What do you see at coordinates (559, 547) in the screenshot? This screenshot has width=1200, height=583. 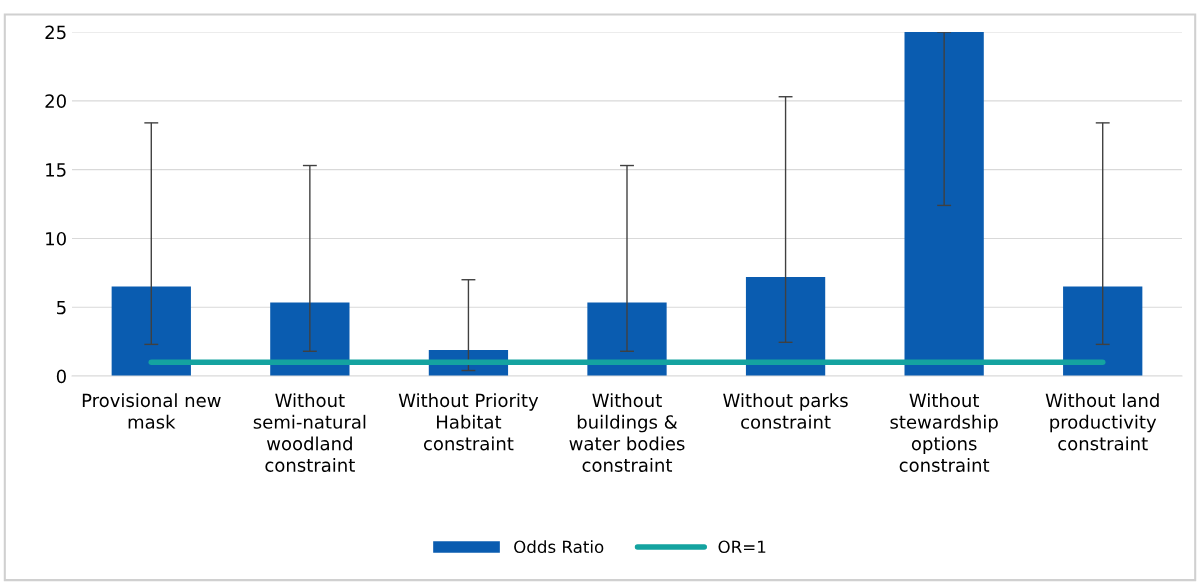 I see `legend-label: Odds Ratio` at bounding box center [559, 547].